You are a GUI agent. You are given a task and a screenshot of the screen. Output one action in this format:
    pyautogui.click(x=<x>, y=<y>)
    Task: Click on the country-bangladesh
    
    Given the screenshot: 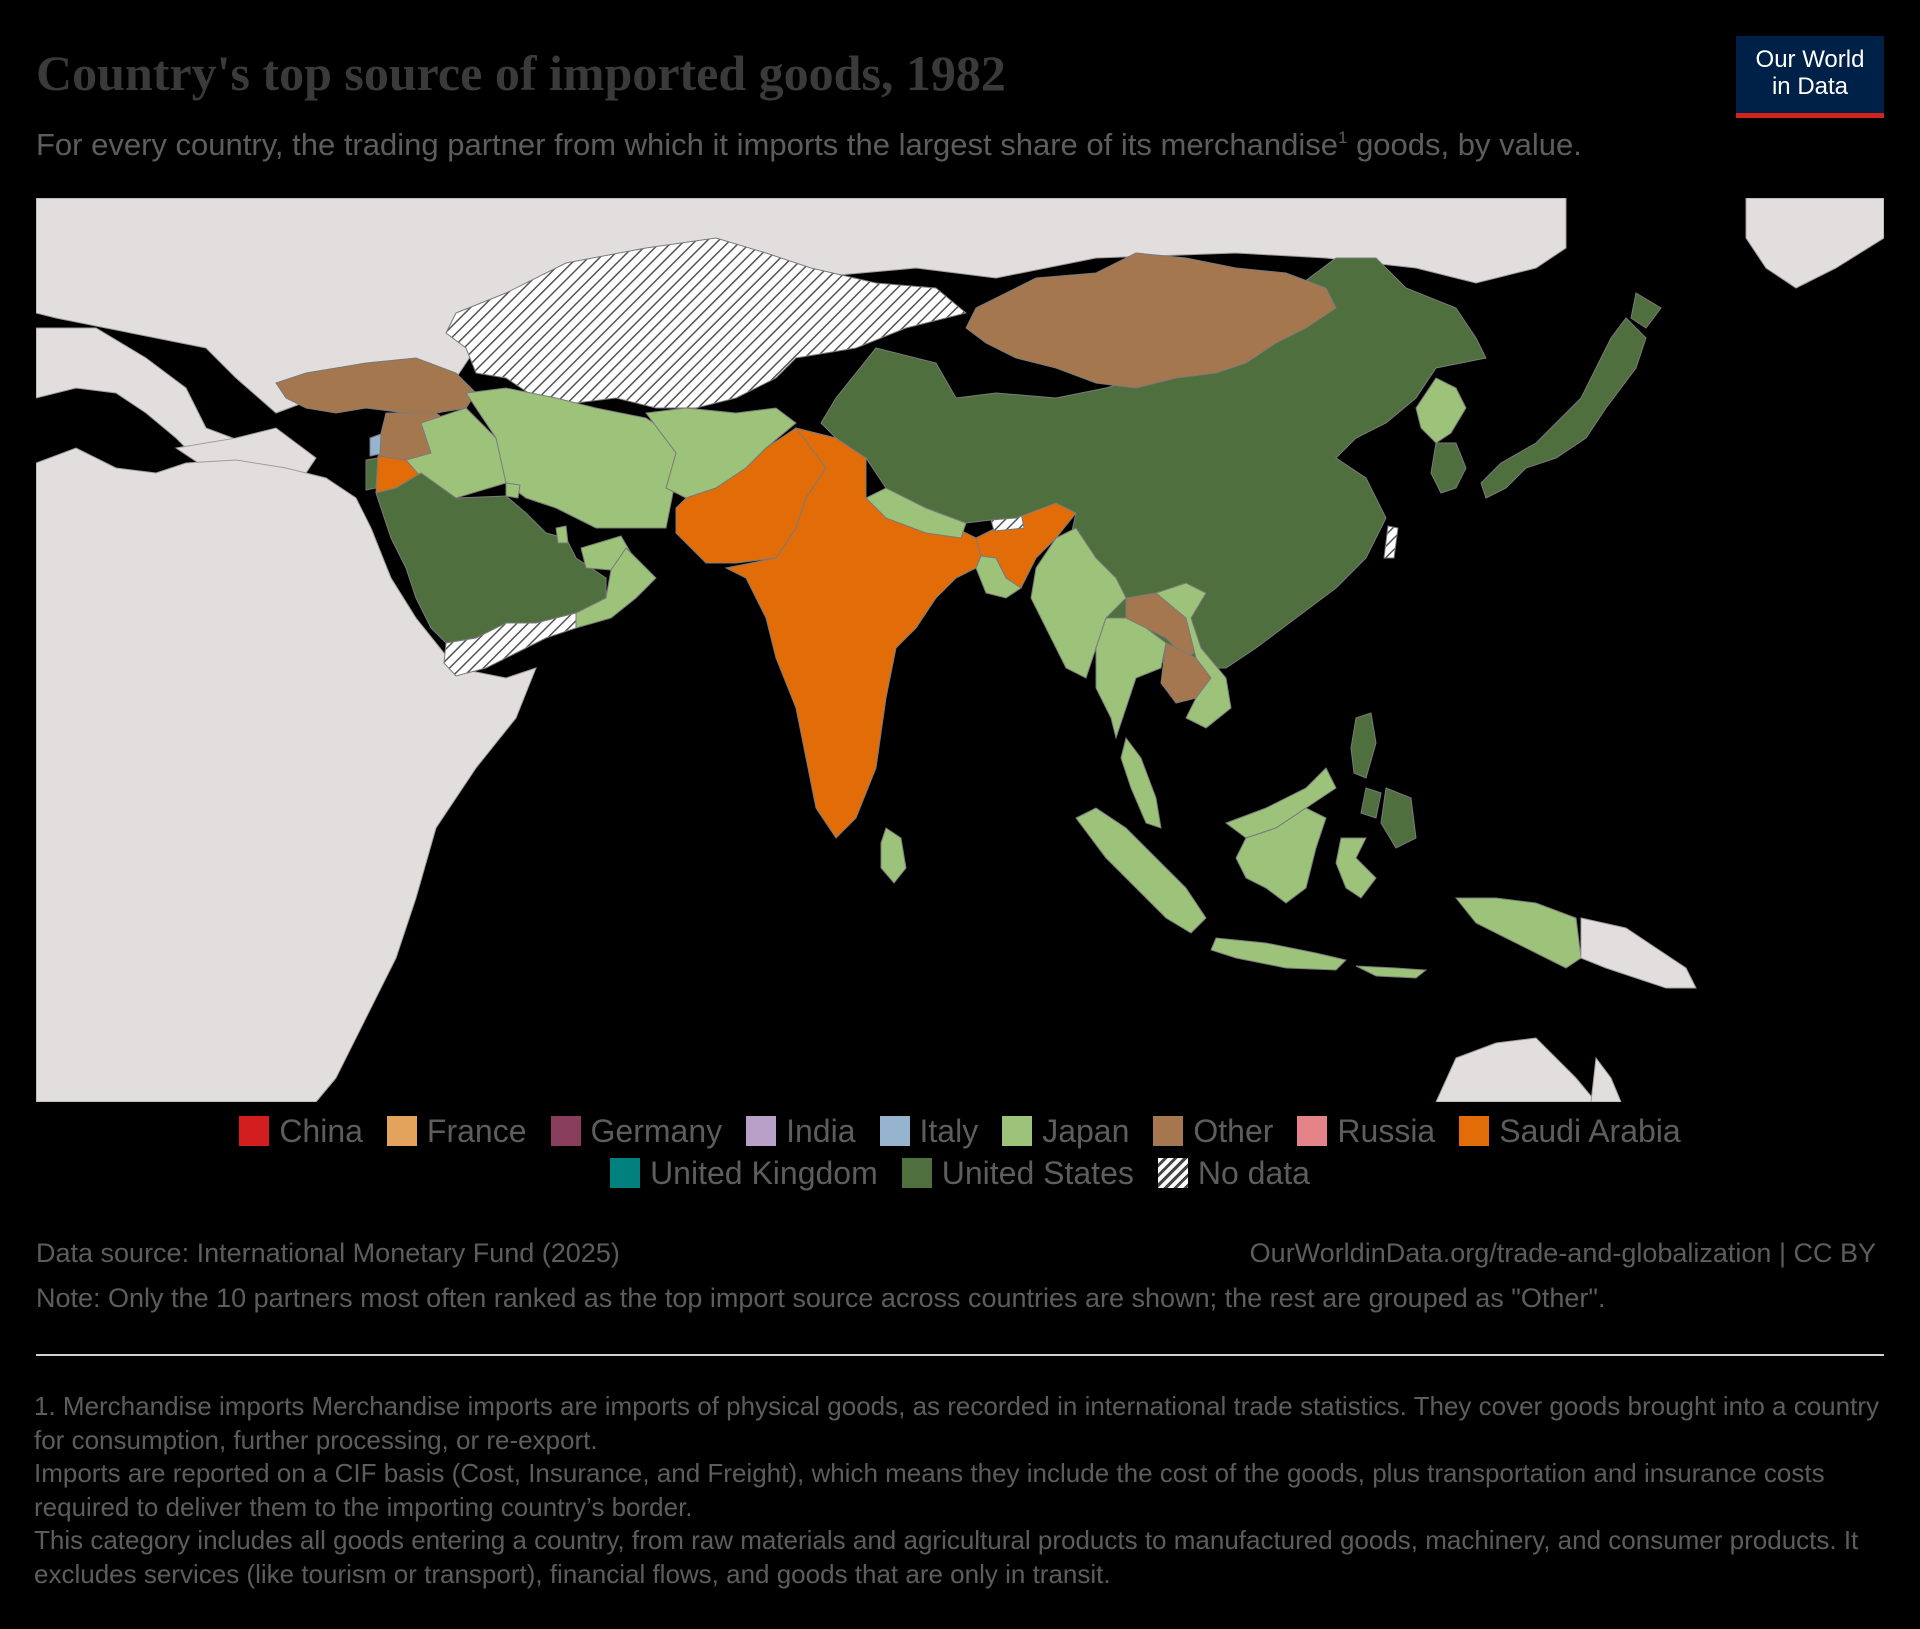 What is the action you would take?
    pyautogui.click(x=998, y=577)
    